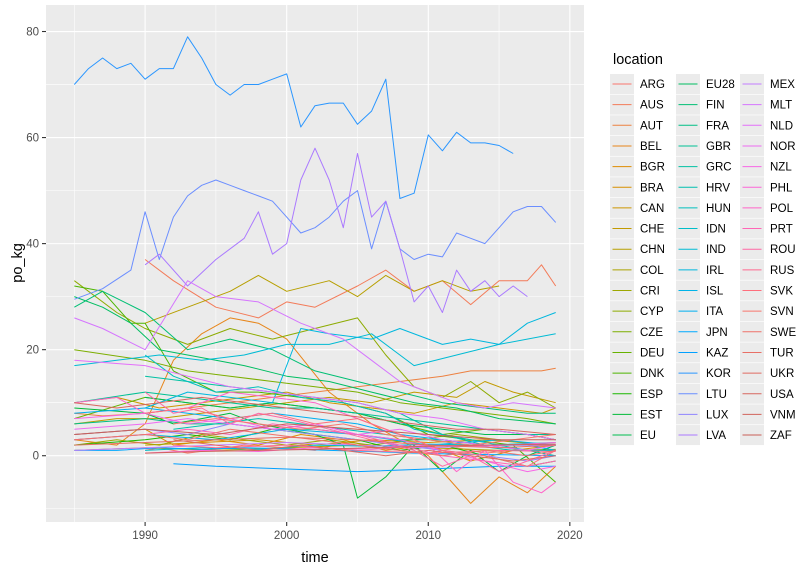 The width and height of the screenshot is (812, 572). I want to click on legend-label: ITA, so click(714, 312).